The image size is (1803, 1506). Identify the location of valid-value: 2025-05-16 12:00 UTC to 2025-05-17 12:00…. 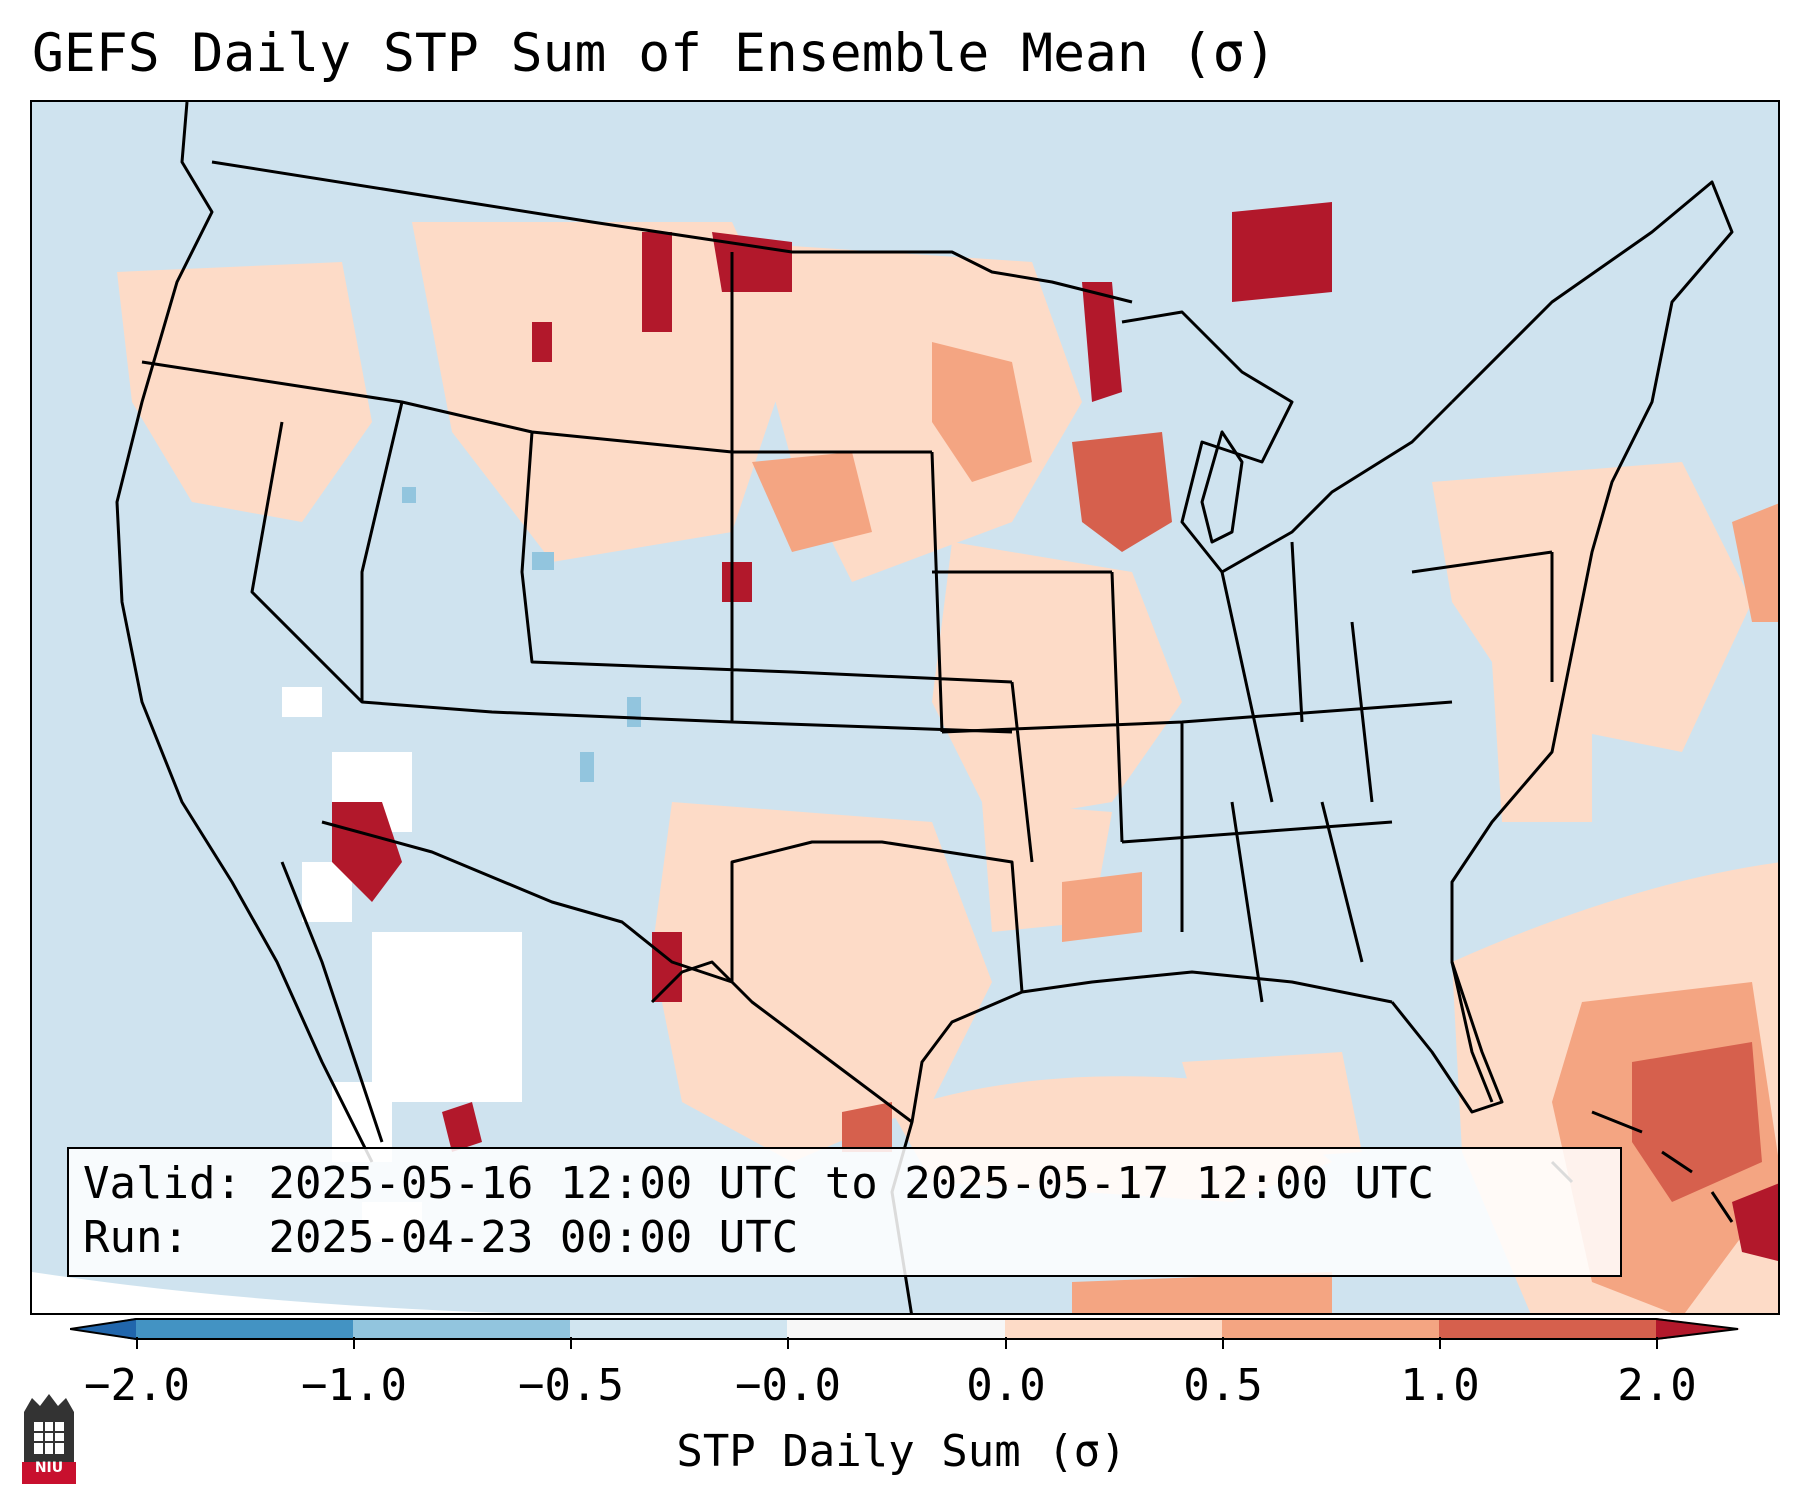
(851, 1183).